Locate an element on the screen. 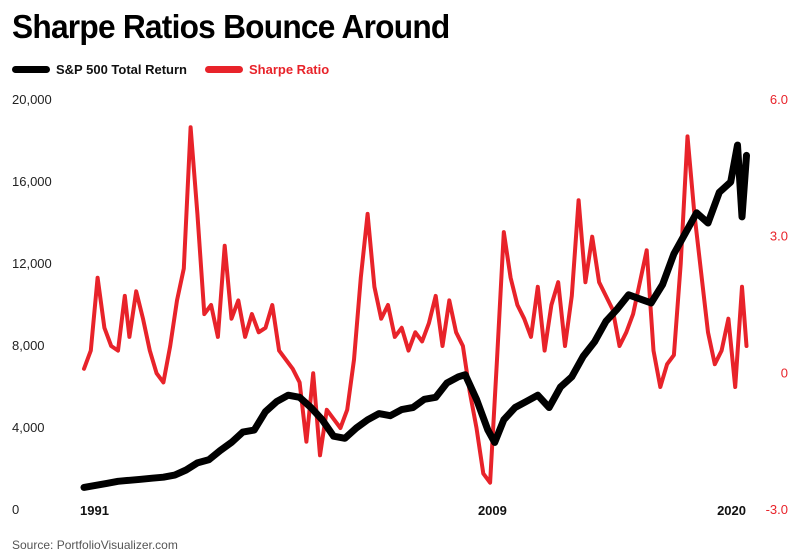 This screenshot has height=560, width=800. x-tick-label-1: 2009 is located at coordinates (492, 510).